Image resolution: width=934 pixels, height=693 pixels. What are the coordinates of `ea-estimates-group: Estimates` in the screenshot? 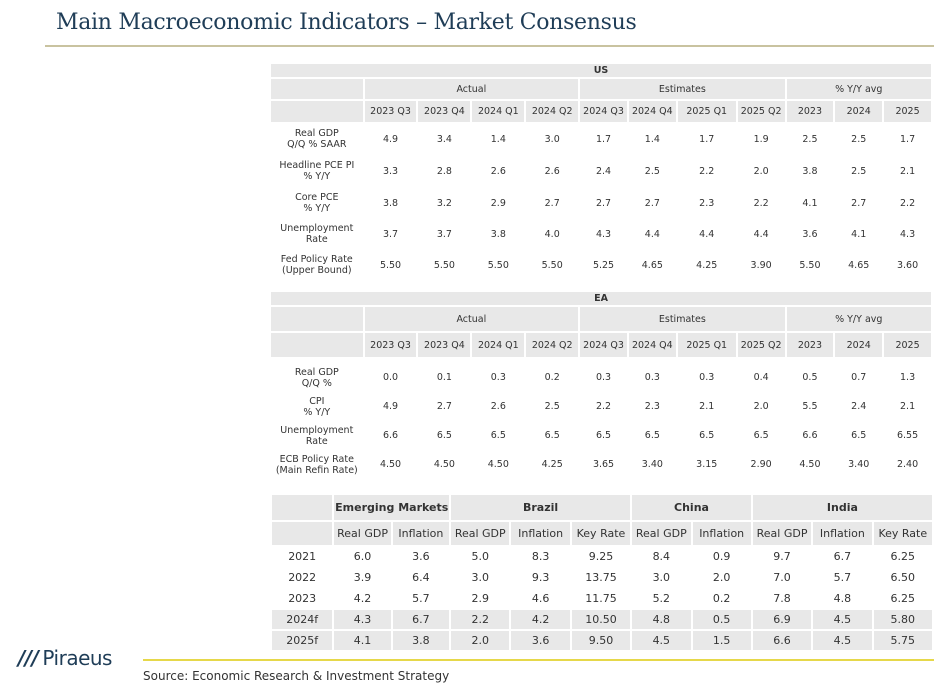 It's located at (682, 319).